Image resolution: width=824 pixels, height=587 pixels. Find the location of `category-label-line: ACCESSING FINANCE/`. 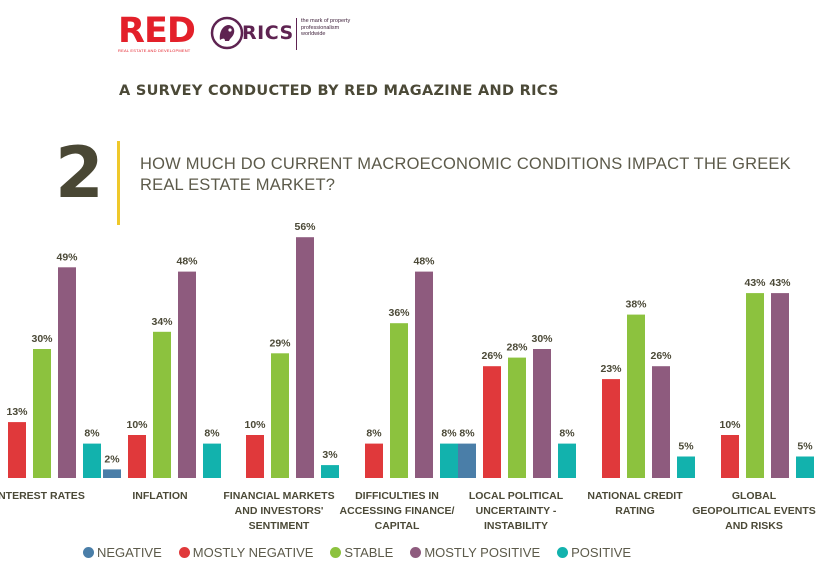

category-label-line: ACCESSING FINANCE/ is located at coordinates (397, 511).